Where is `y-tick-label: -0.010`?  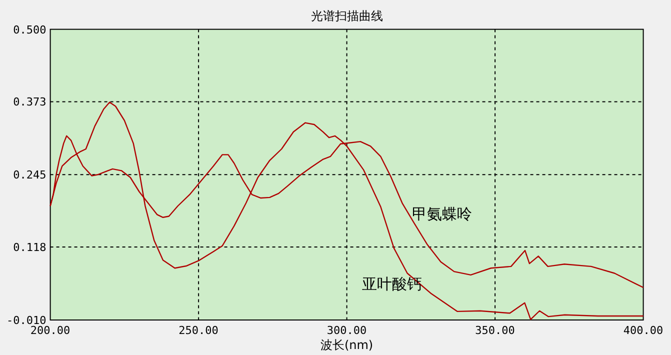
y-tick-label: -0.010 is located at coordinates (26, 320).